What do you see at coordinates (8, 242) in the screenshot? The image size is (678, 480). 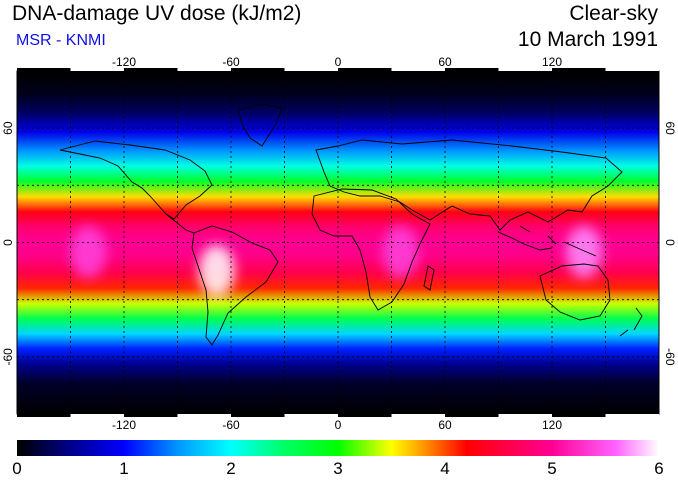 I see `lat-tick-label-left: 0` at bounding box center [8, 242].